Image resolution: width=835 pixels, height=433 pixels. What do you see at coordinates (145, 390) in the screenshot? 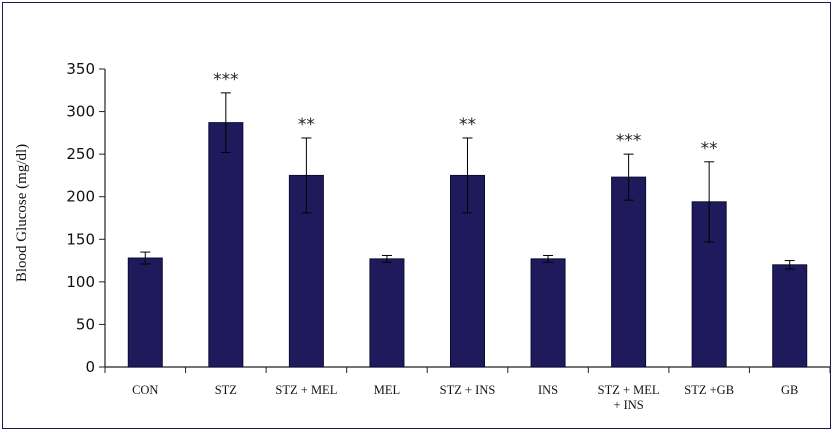
I see `x-tick-label: CON` at bounding box center [145, 390].